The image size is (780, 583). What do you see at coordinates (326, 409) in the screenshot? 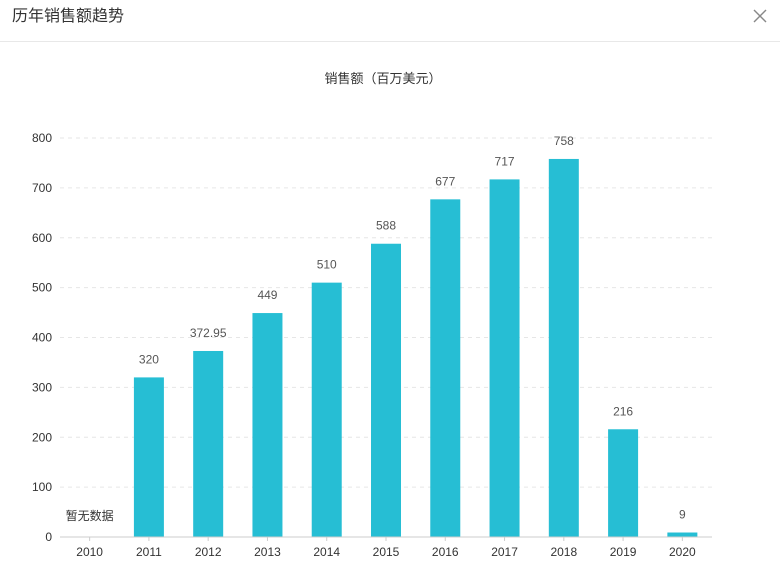
I see `bar-2014` at bounding box center [326, 409].